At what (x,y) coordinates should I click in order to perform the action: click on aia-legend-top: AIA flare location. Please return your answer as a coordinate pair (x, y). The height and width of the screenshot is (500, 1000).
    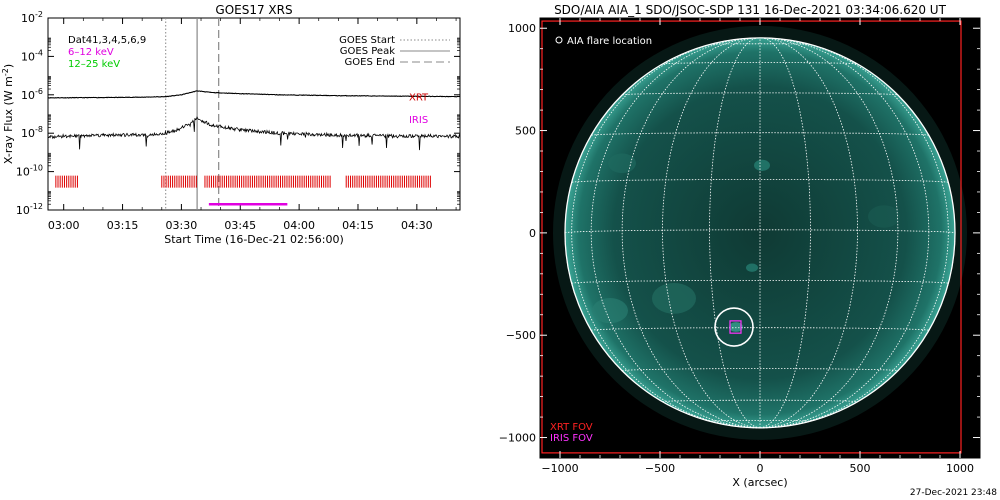
    Looking at the image, I should click on (603, 41).